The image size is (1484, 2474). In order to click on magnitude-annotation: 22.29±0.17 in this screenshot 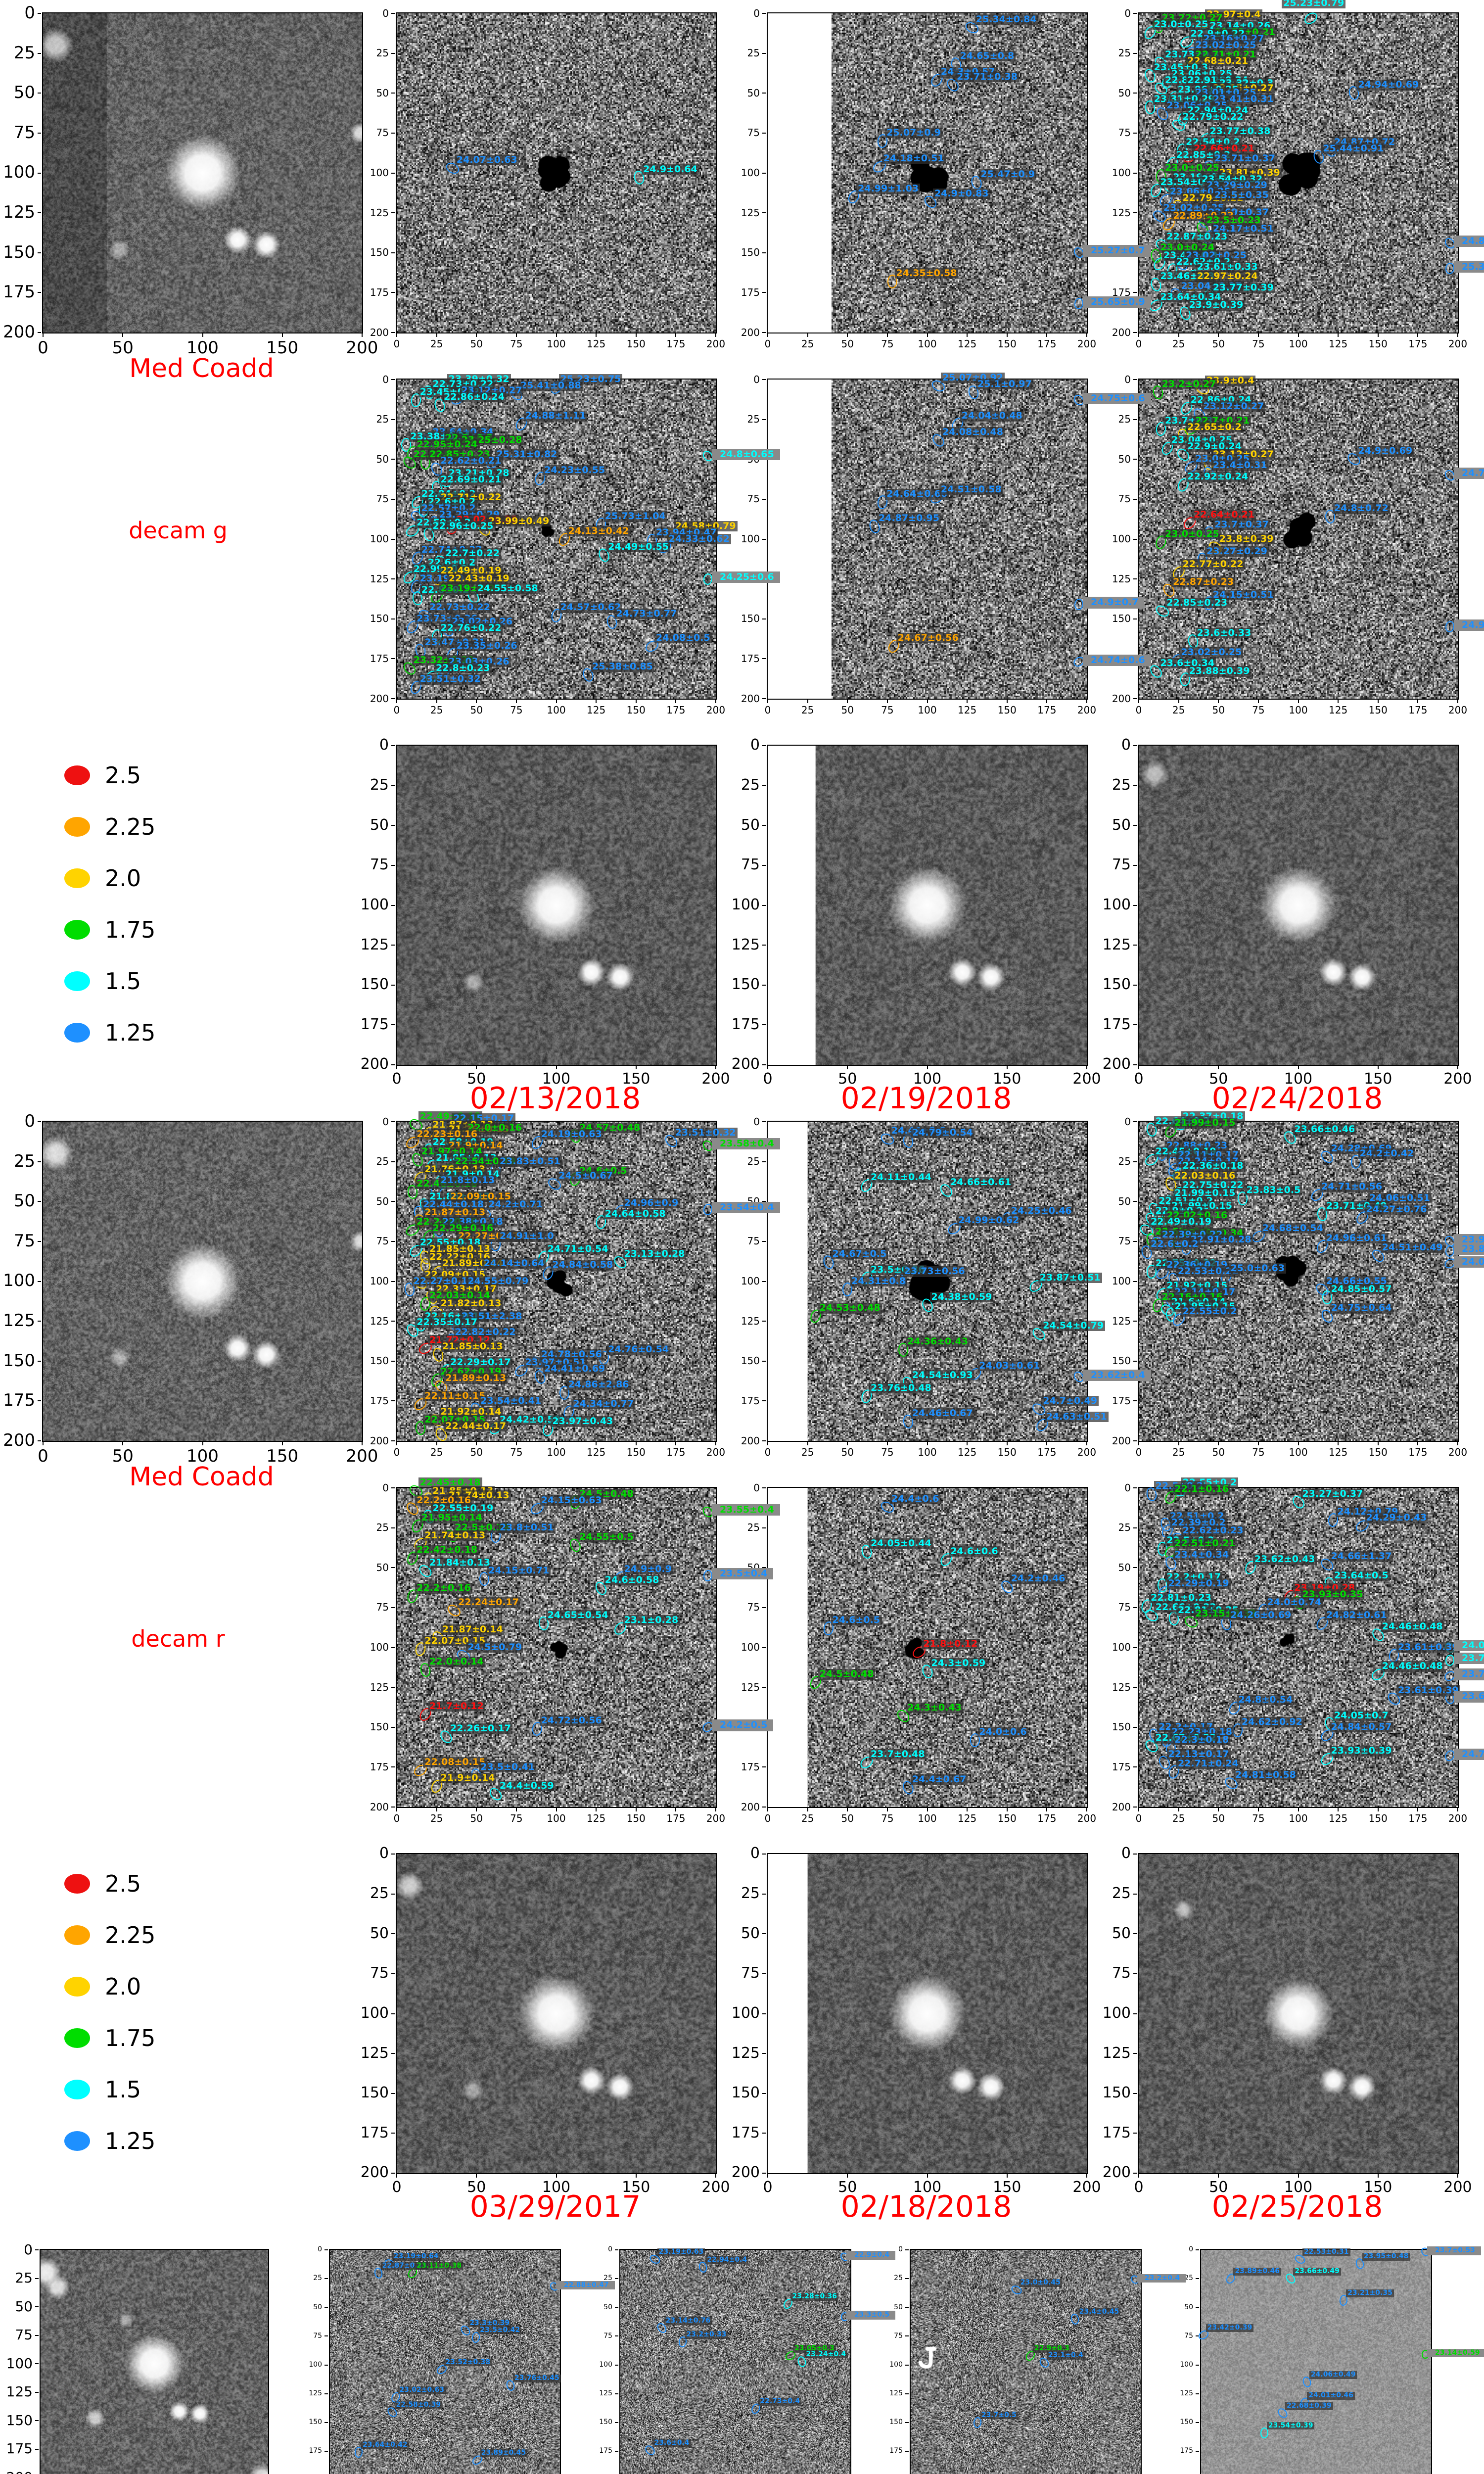, I will do `click(480, 1363)`.